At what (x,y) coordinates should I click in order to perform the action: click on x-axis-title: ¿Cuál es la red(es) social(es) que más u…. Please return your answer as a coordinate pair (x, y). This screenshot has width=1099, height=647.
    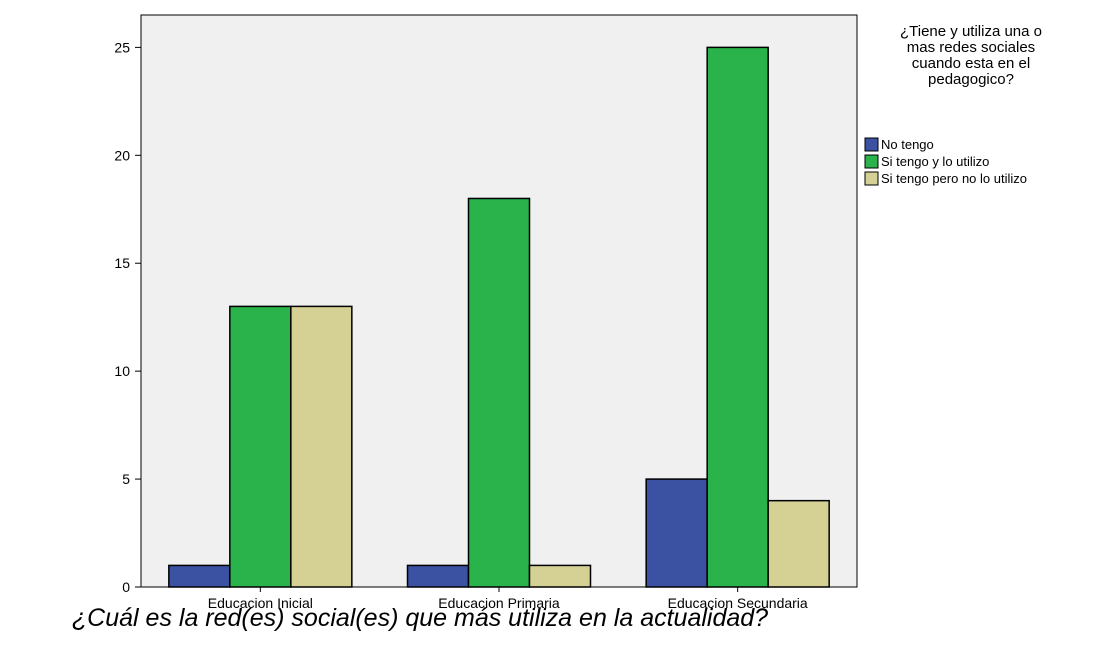
    Looking at the image, I should click on (420, 618).